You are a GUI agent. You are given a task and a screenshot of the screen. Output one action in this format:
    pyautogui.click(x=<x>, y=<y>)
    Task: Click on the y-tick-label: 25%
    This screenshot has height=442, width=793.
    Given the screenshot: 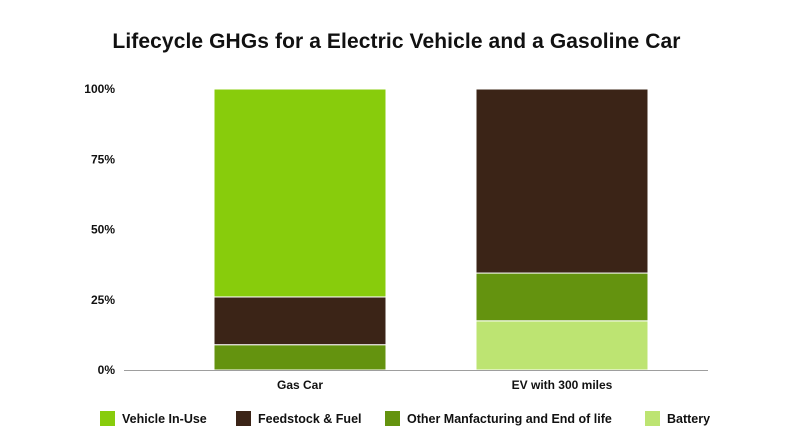 What is the action you would take?
    pyautogui.click(x=103, y=300)
    